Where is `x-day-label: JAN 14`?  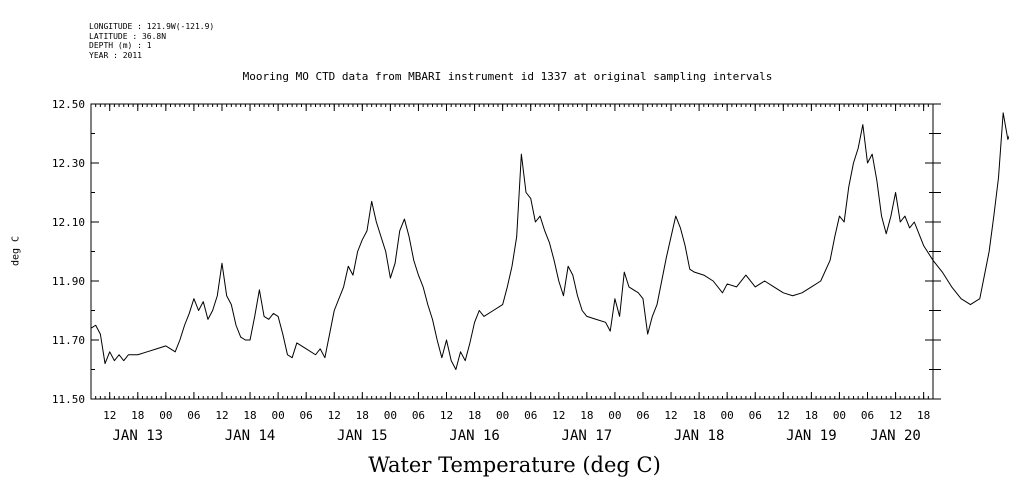
x-day-label: JAN 14 is located at coordinates (250, 436).